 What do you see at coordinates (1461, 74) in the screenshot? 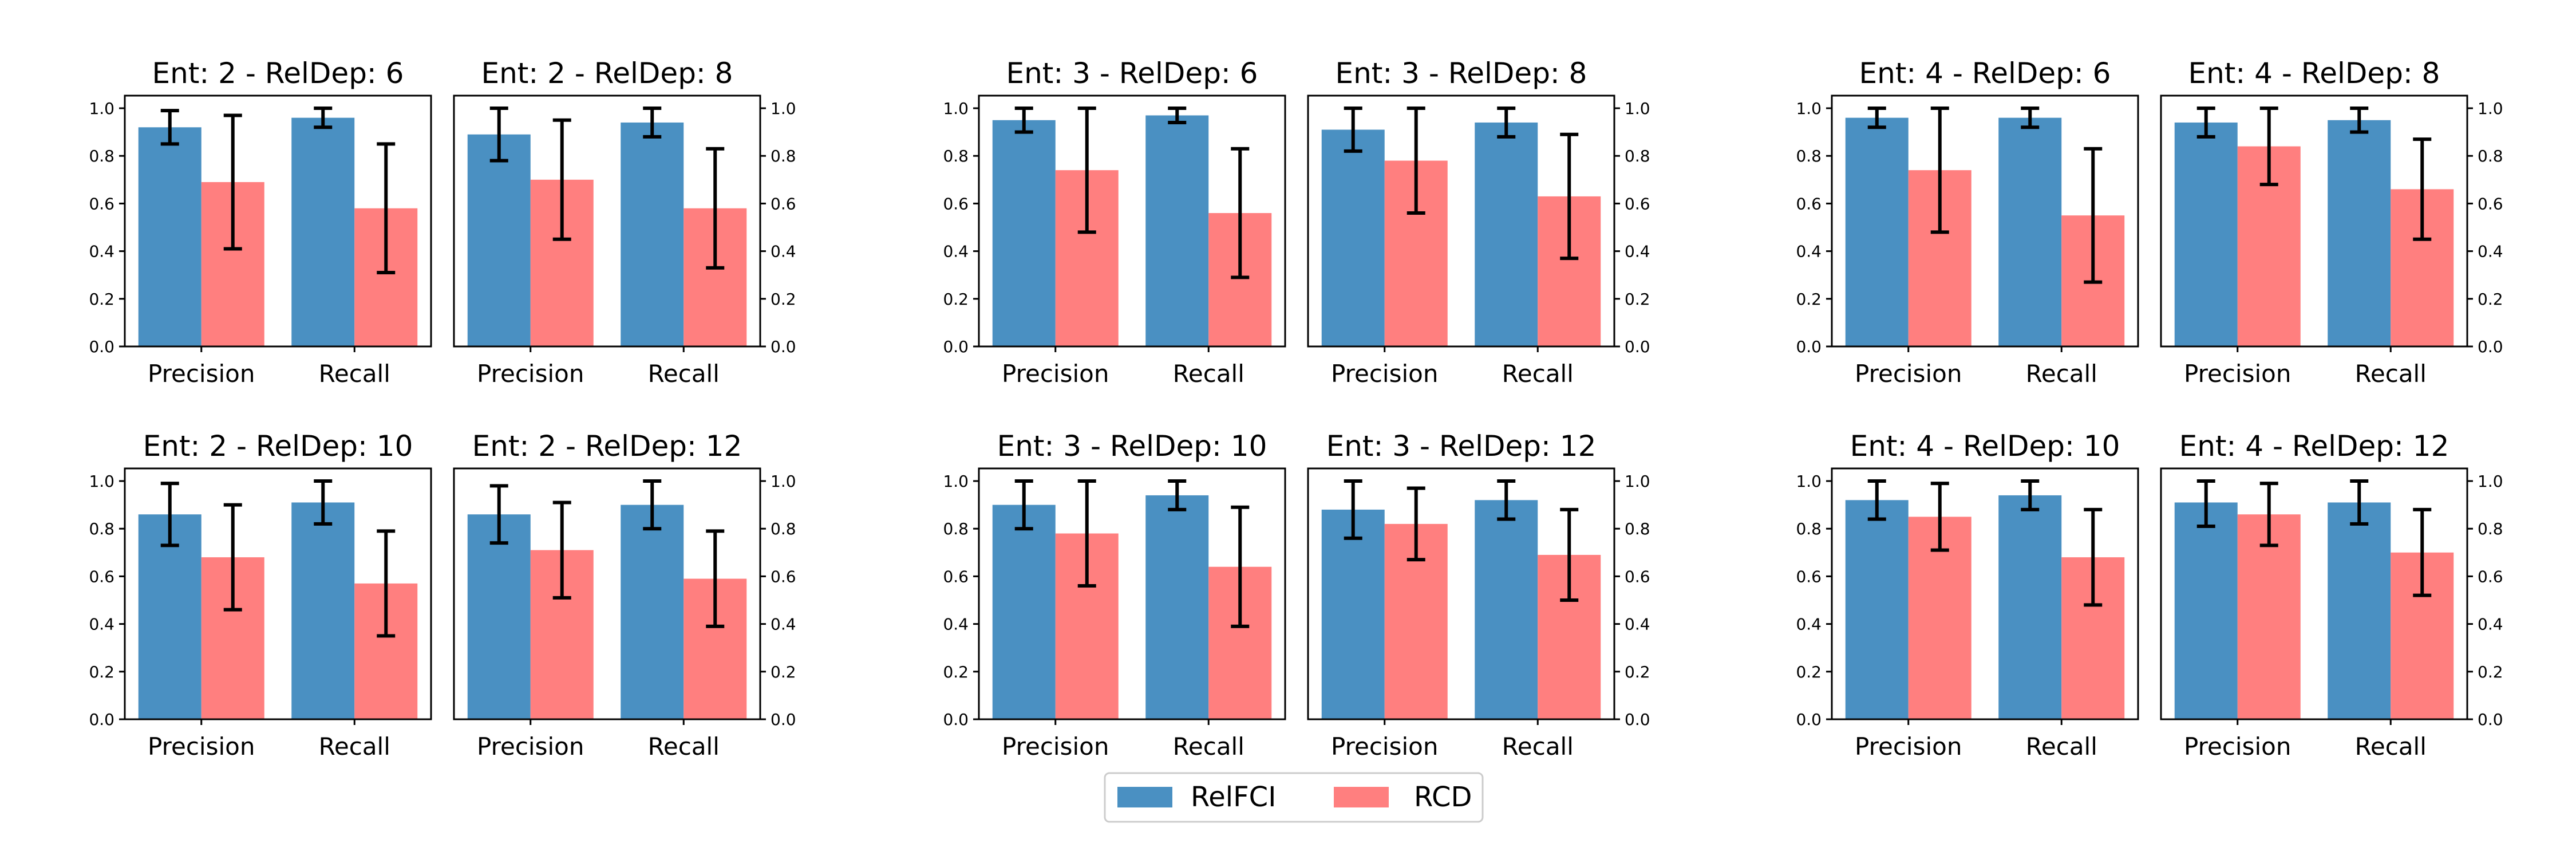
I see `panel-title: Ent: 3 - RelDep: 8` at bounding box center [1461, 74].